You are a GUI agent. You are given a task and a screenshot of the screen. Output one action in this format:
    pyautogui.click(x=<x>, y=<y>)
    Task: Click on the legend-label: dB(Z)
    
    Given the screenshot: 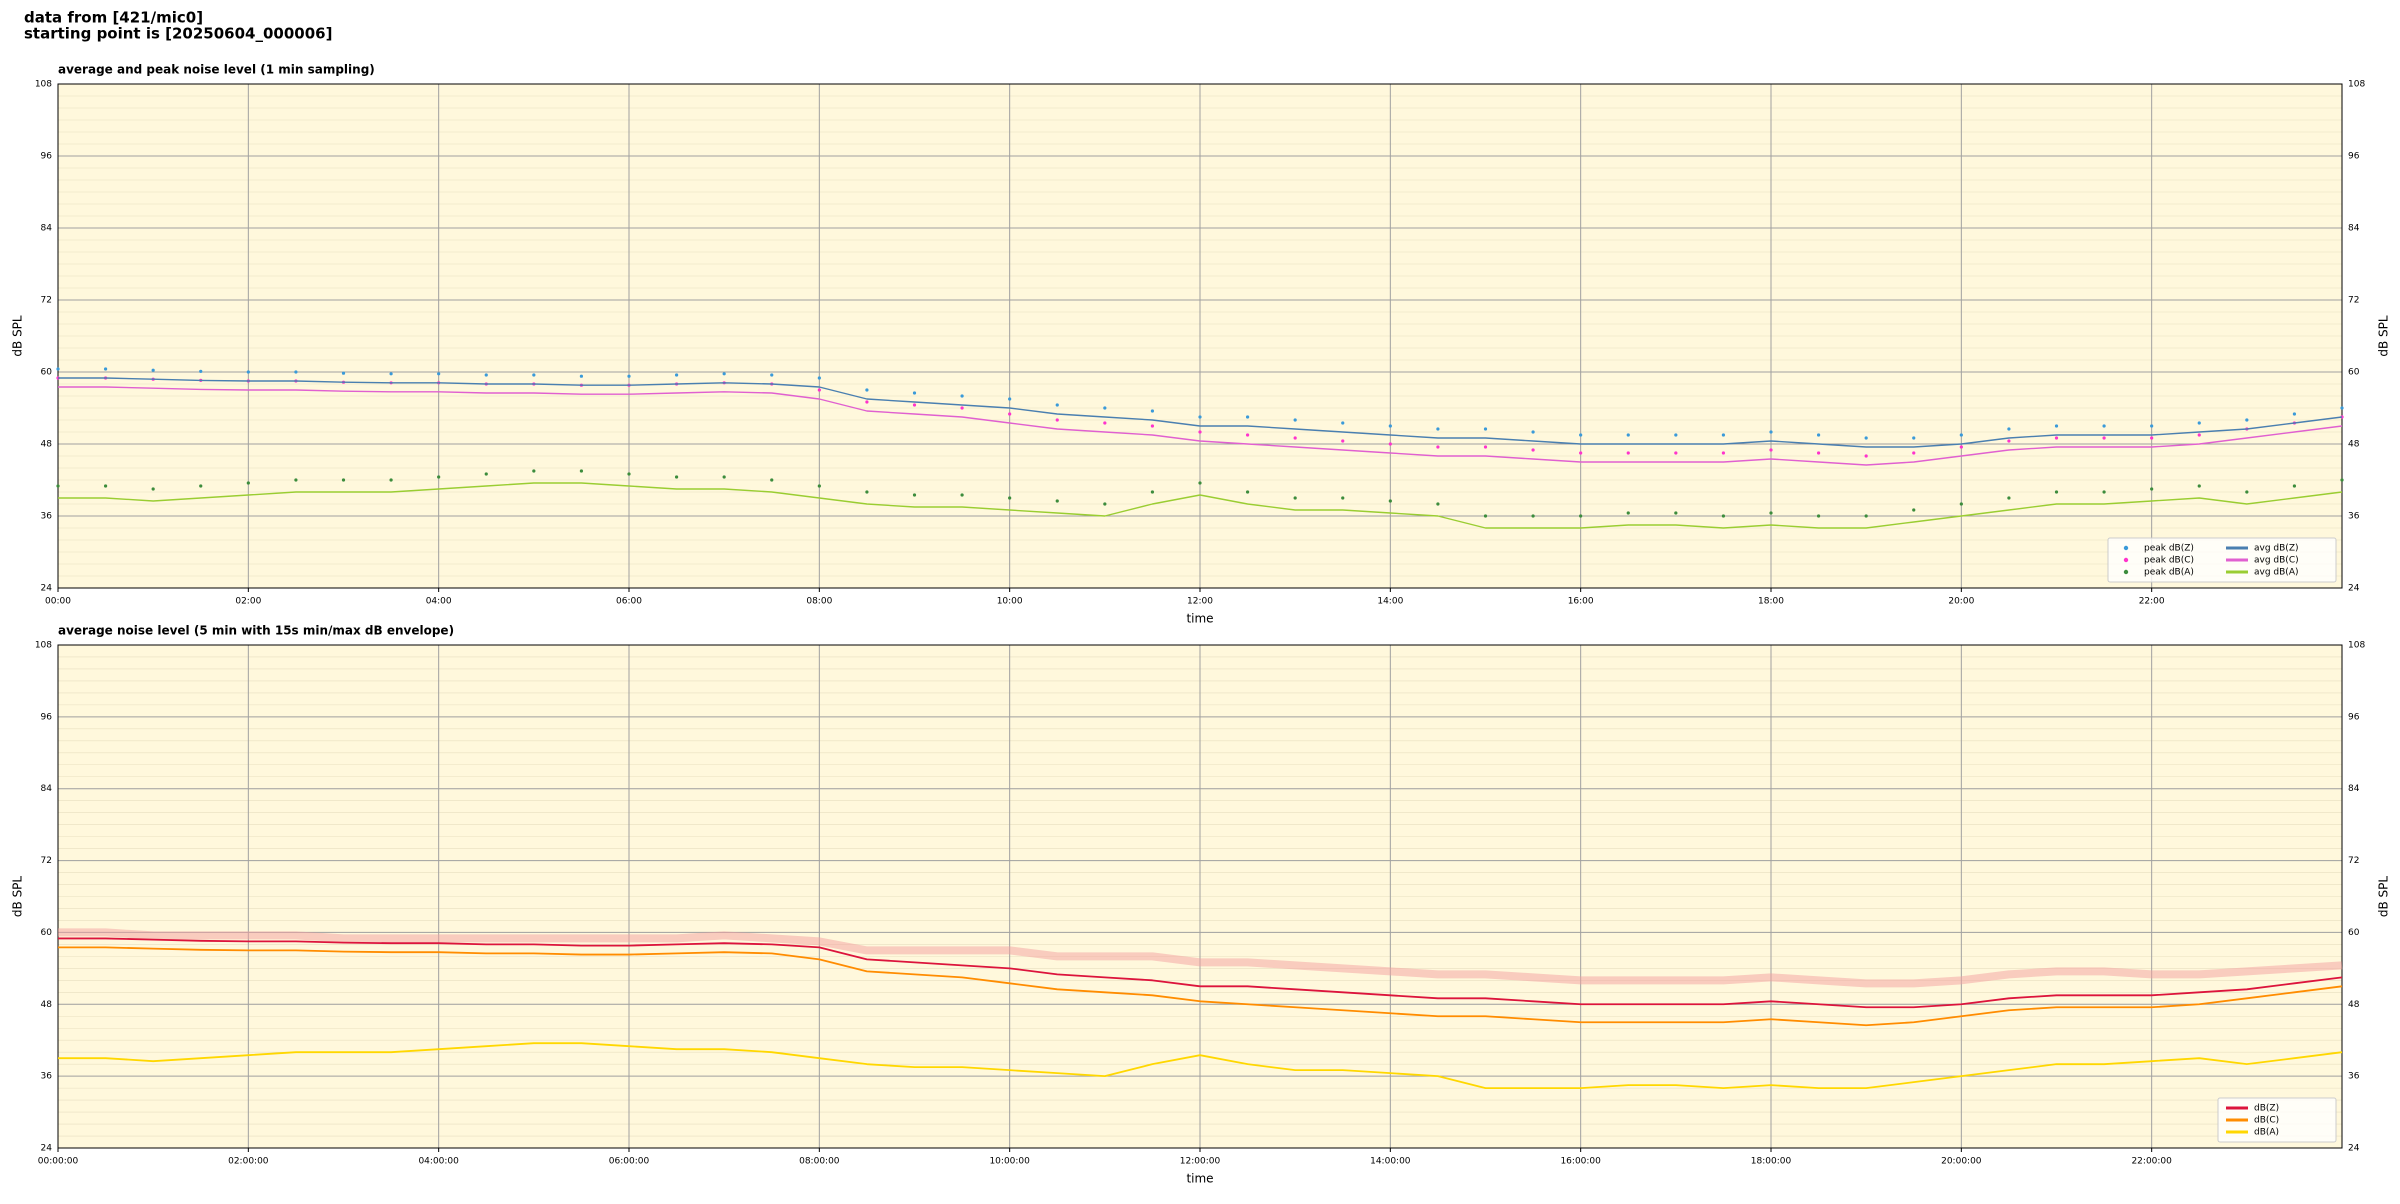 What is the action you would take?
    pyautogui.click(x=2266, y=1109)
    